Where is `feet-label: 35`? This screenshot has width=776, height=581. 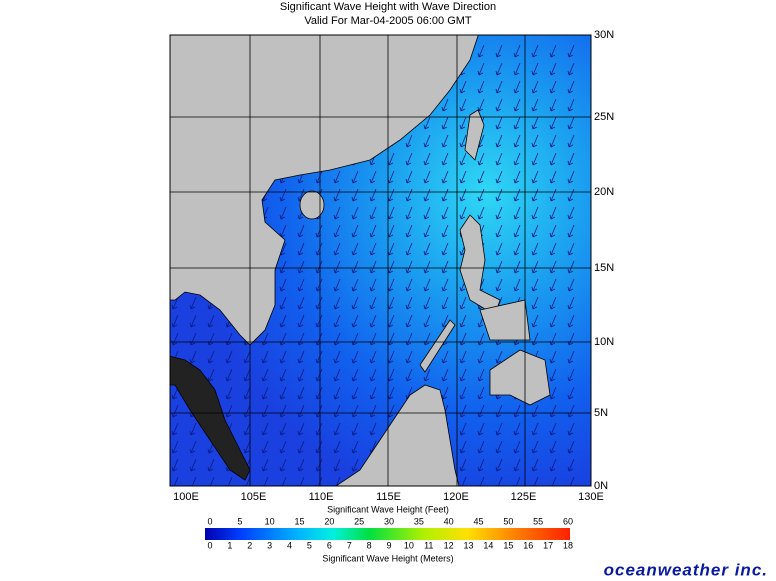 feet-label: 35 is located at coordinates (419, 521).